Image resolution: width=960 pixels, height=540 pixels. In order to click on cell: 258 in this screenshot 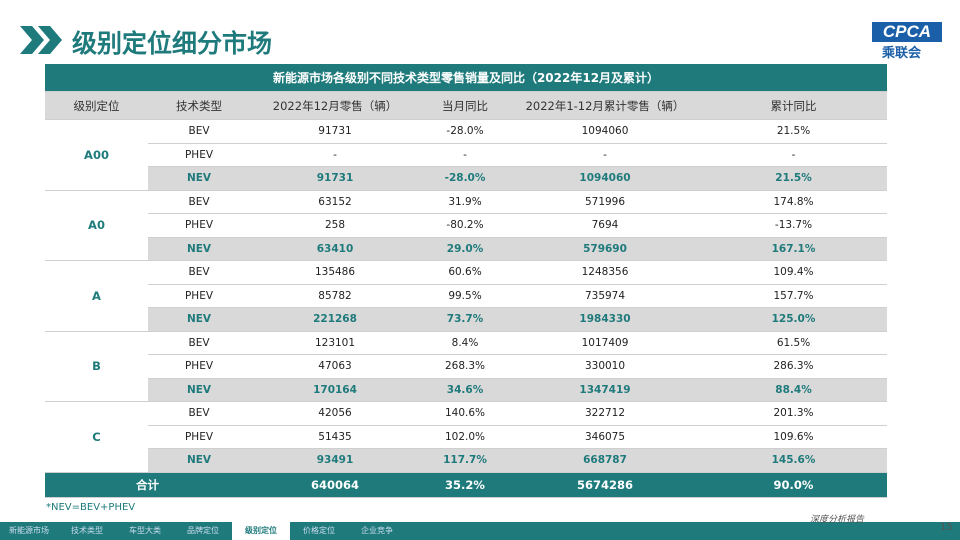, I will do `click(335, 225)`.